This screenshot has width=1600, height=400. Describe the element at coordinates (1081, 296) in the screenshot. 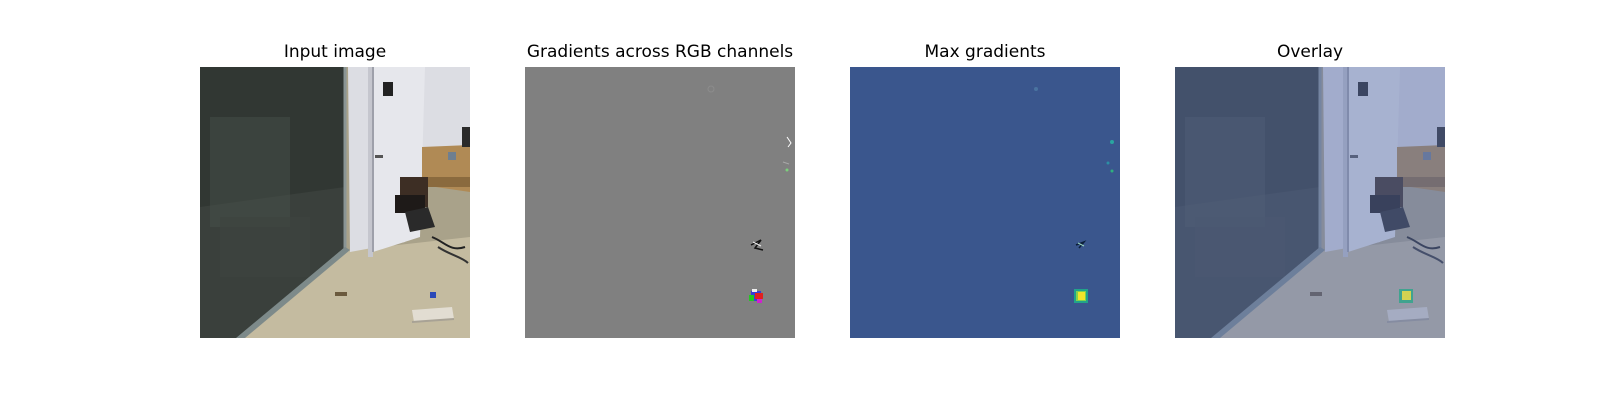

I see `max-gradient-hotspot` at that location.